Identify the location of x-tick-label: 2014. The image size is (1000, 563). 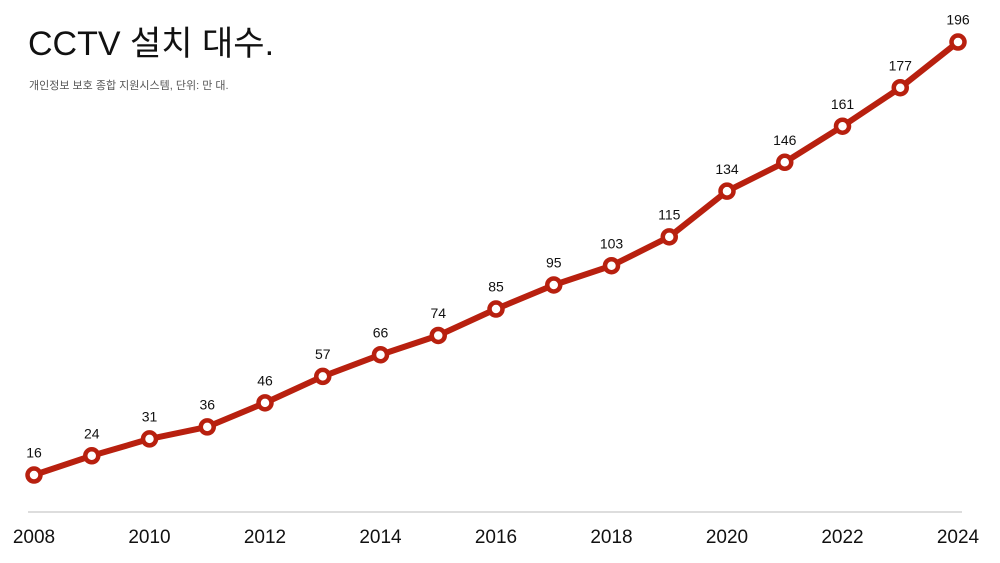
(380, 537).